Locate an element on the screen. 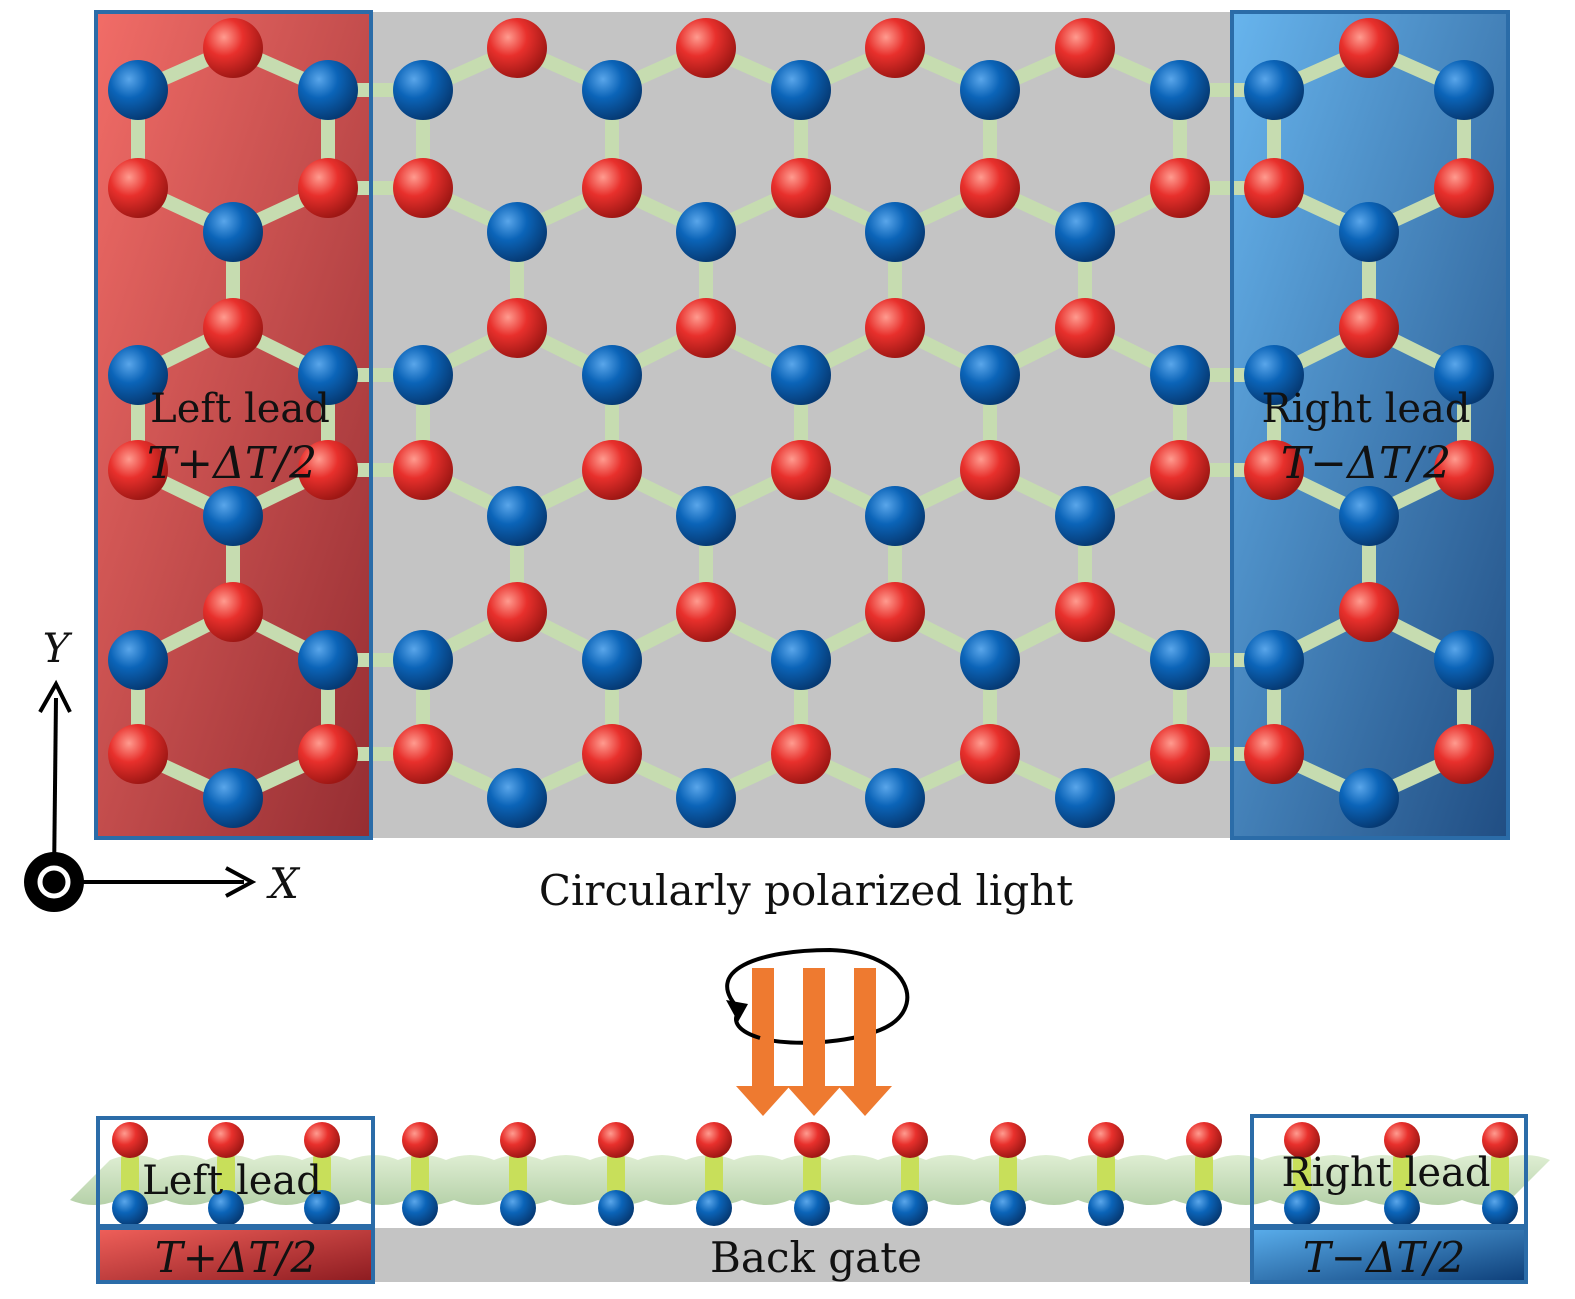 Image resolution: width=1575 pixels, height=1299 pixels. z-axis-ring is located at coordinates (54, 882).